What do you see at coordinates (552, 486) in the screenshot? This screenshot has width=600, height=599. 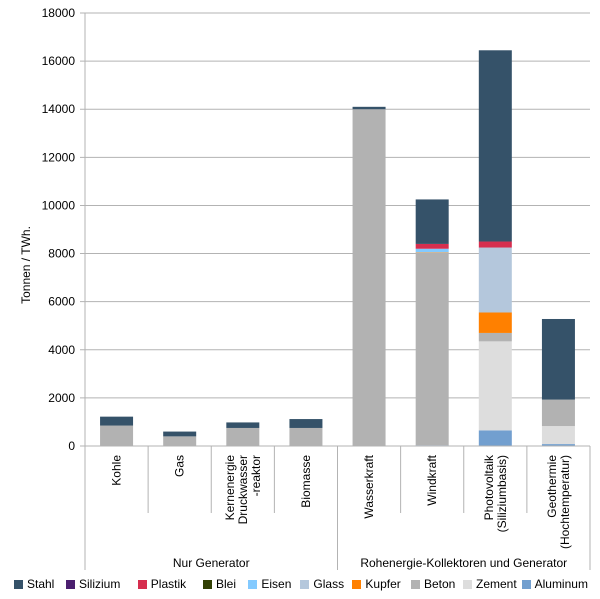 I see `x-tick-label: Geothermie` at bounding box center [552, 486].